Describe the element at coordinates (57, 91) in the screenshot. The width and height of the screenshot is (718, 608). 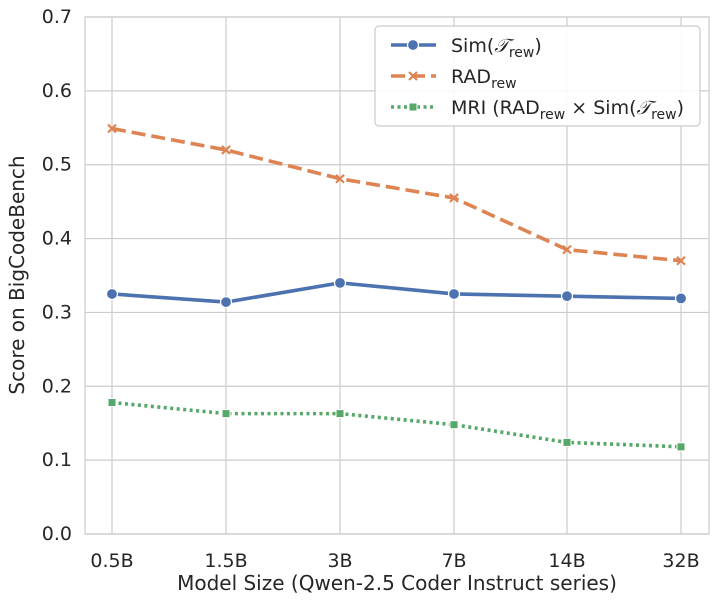
I see `y-tick-label: 0.6` at that location.